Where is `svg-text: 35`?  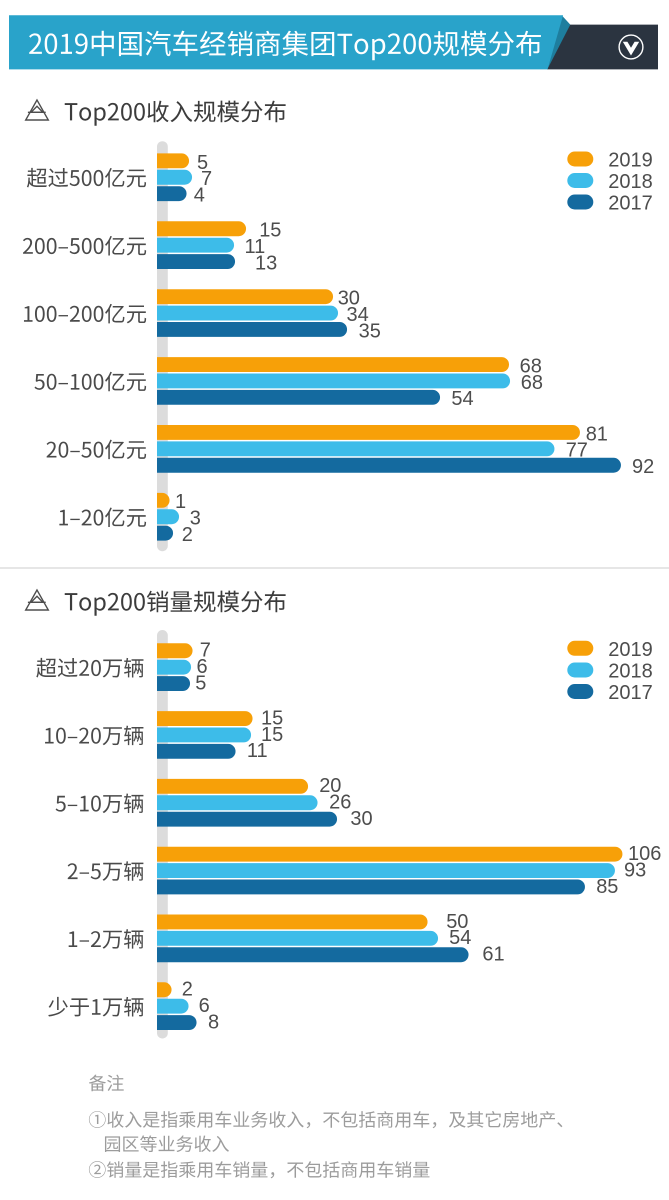
svg-text: 35 is located at coordinates (370, 331).